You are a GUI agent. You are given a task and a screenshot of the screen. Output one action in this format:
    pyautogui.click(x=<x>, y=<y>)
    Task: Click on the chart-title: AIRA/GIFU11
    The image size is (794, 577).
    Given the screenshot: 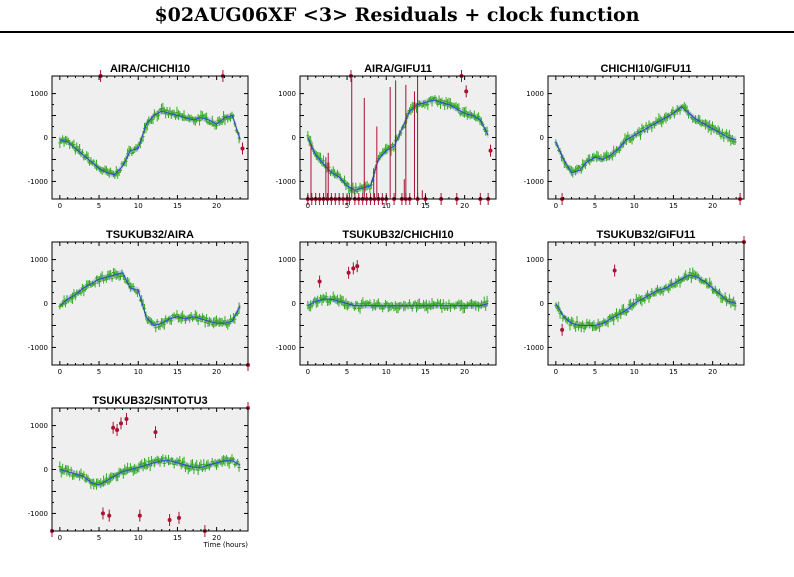 What is the action you would take?
    pyautogui.click(x=398, y=69)
    